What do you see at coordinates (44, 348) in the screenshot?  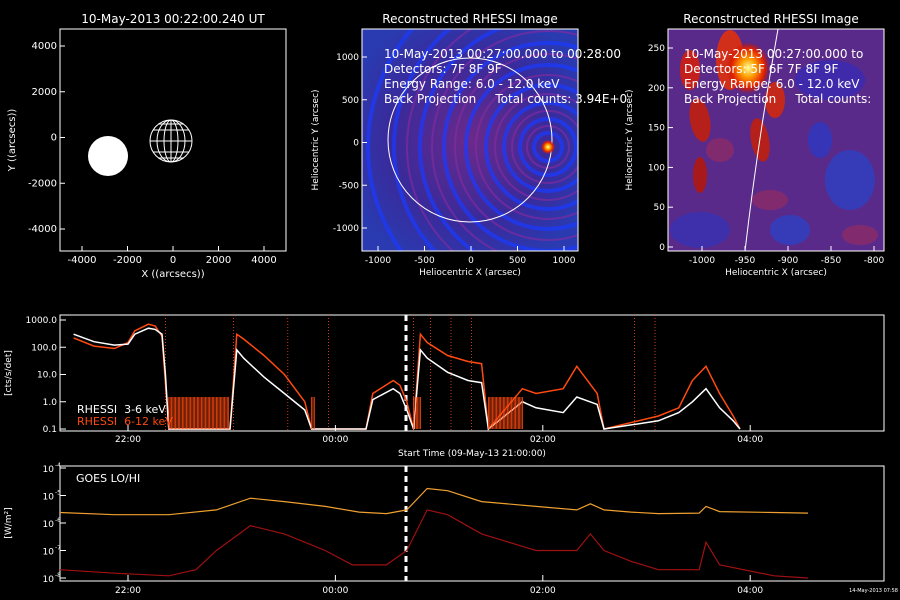 I see `y-tick-label: 100.0` at bounding box center [44, 348].